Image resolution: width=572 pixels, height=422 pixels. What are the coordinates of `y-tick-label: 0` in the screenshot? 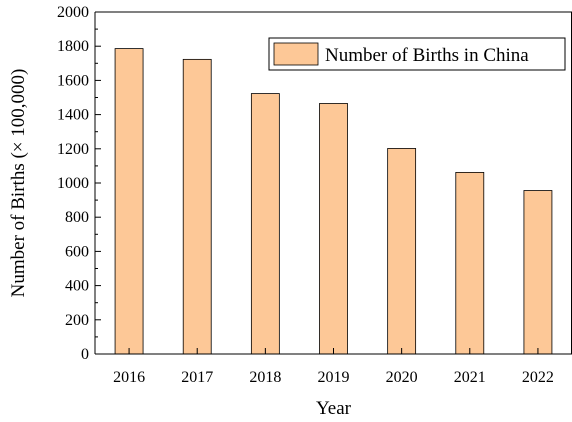 It's located at (85, 354).